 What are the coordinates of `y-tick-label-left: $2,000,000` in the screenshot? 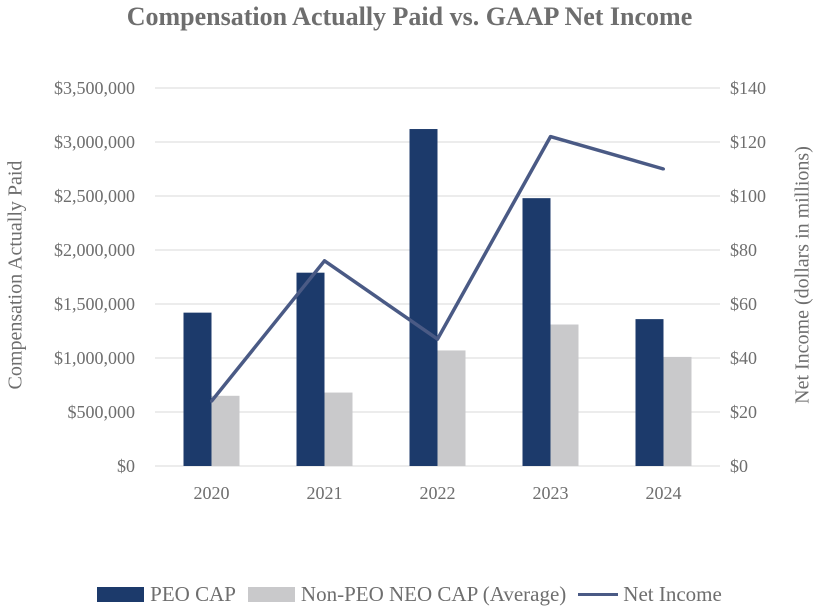 It's located at (94, 250).